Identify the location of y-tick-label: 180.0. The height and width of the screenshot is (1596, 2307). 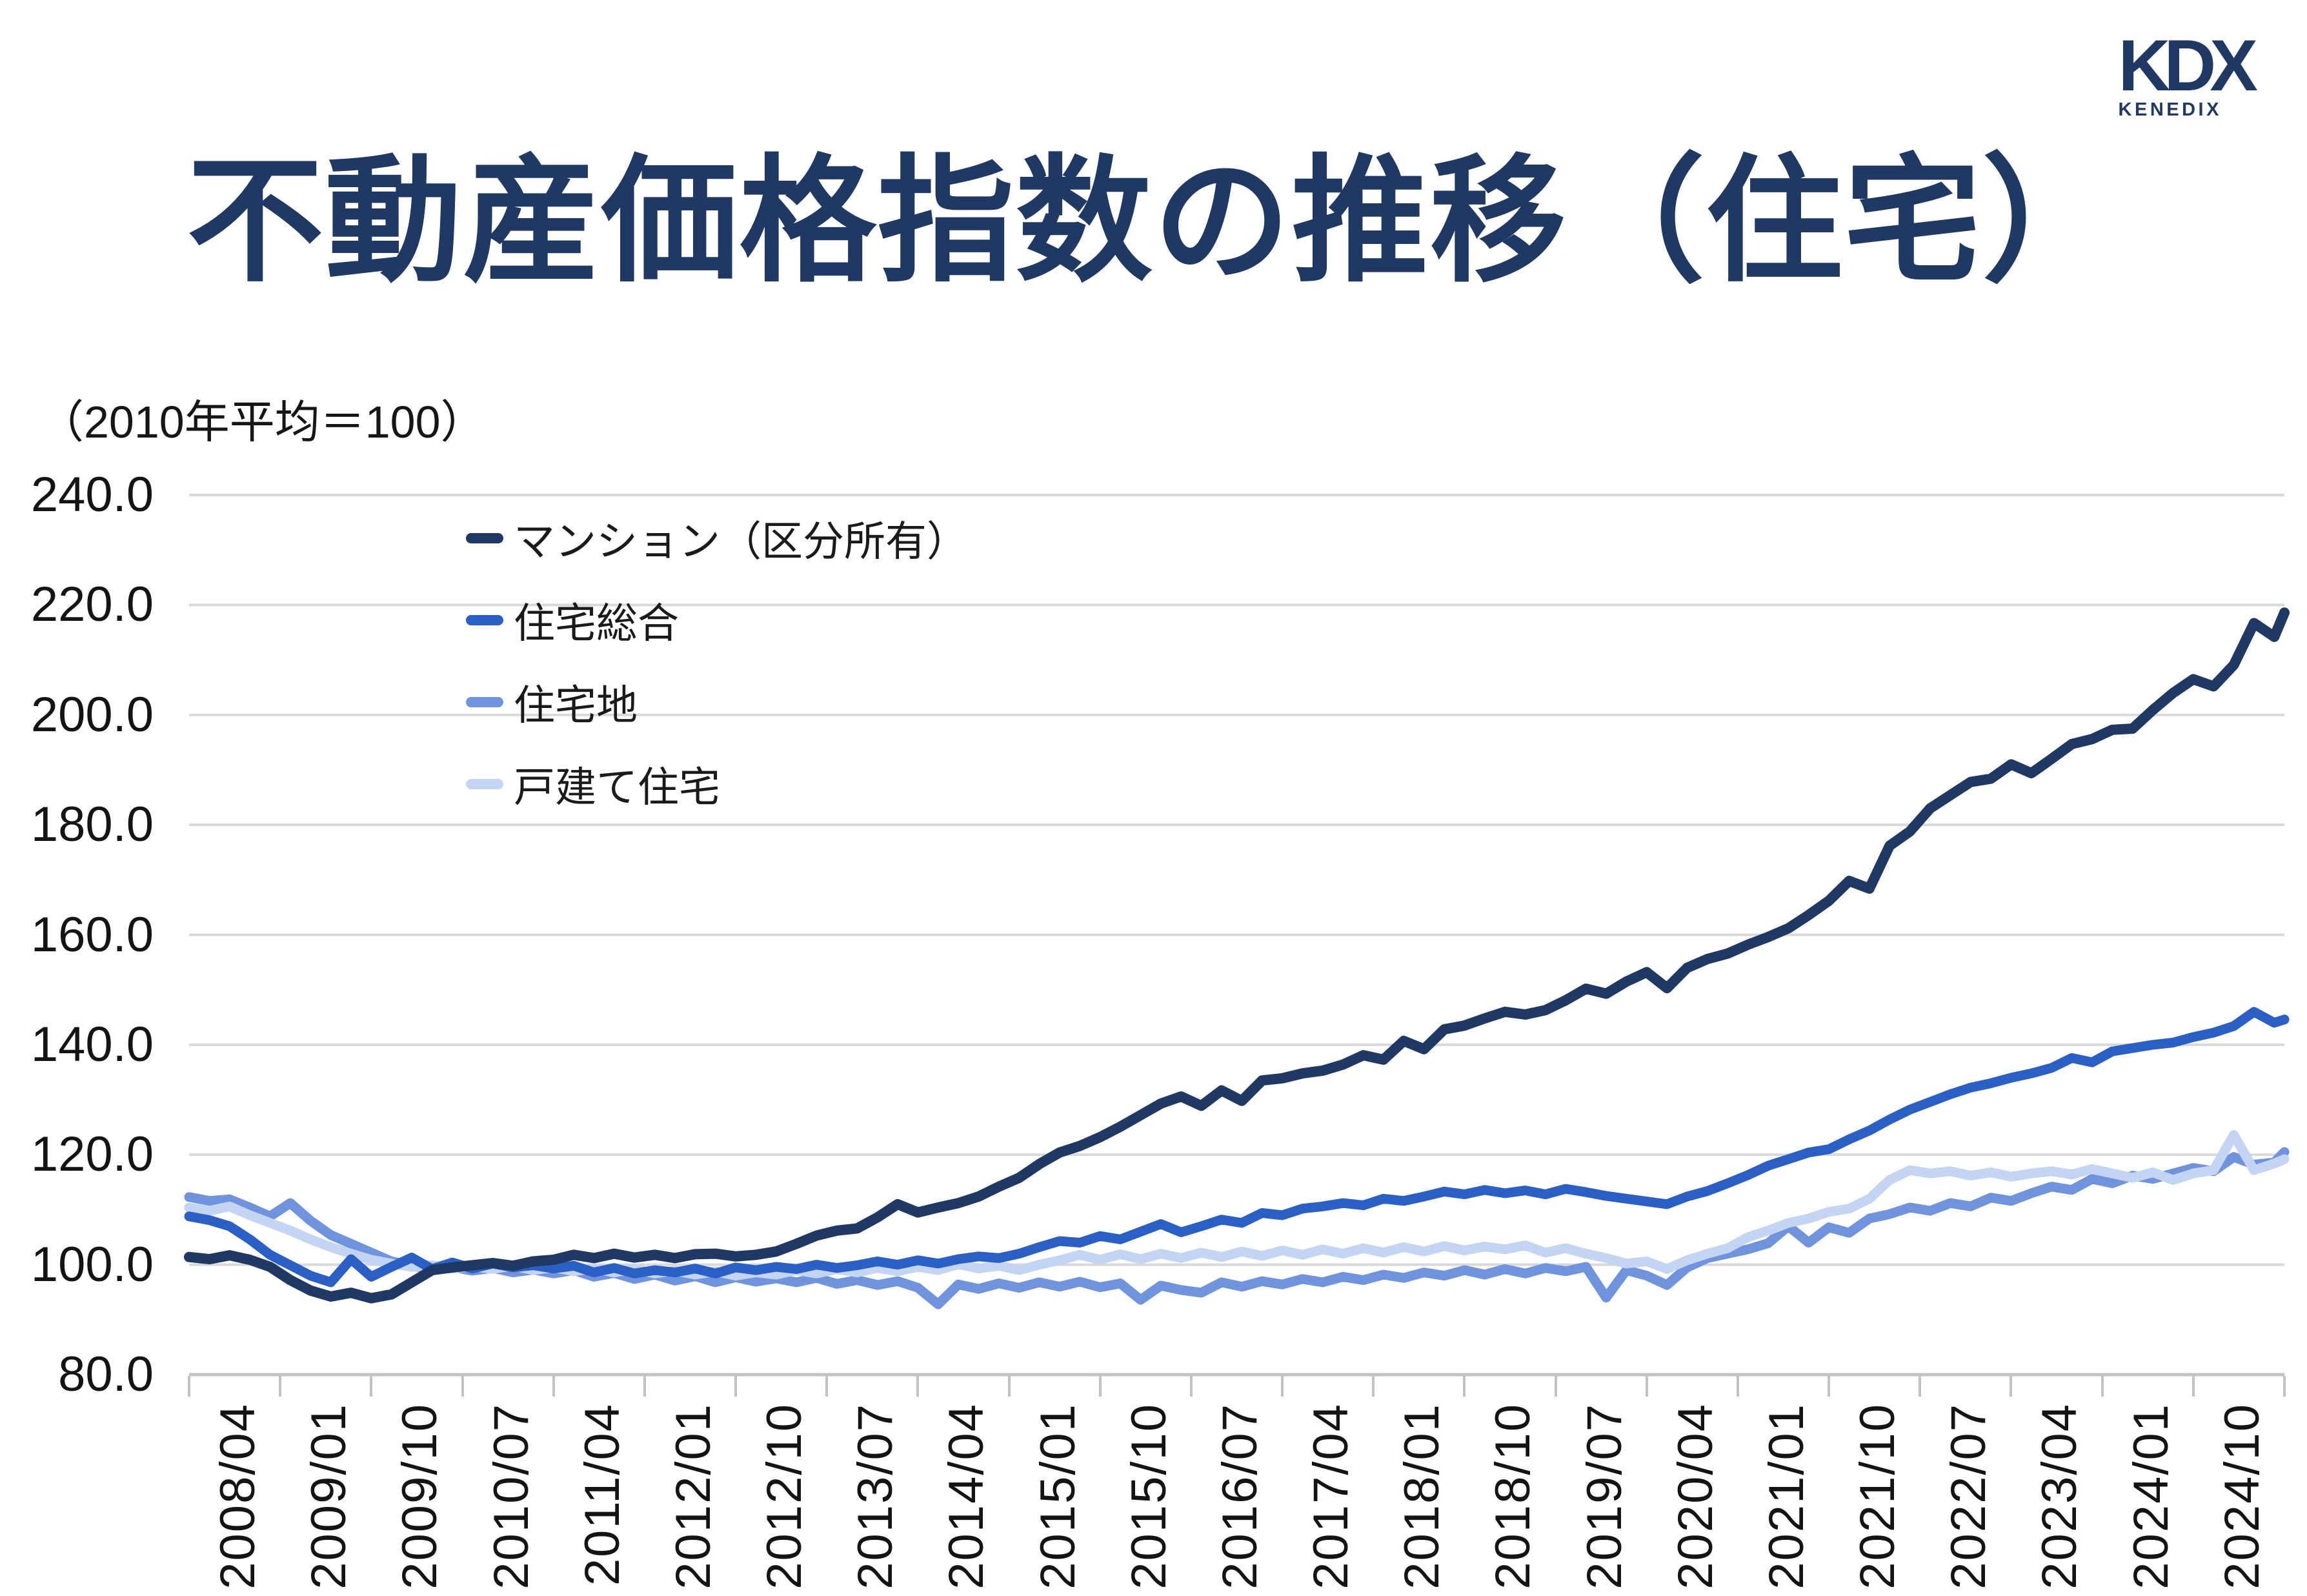
(92, 825).